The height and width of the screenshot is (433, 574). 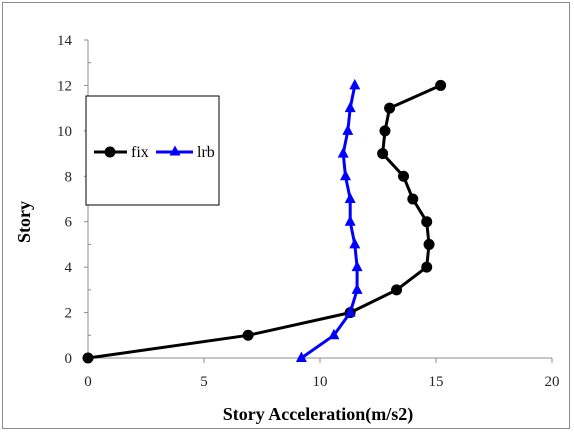 What do you see at coordinates (436, 382) in the screenshot?
I see `x-tick-label: 15` at bounding box center [436, 382].